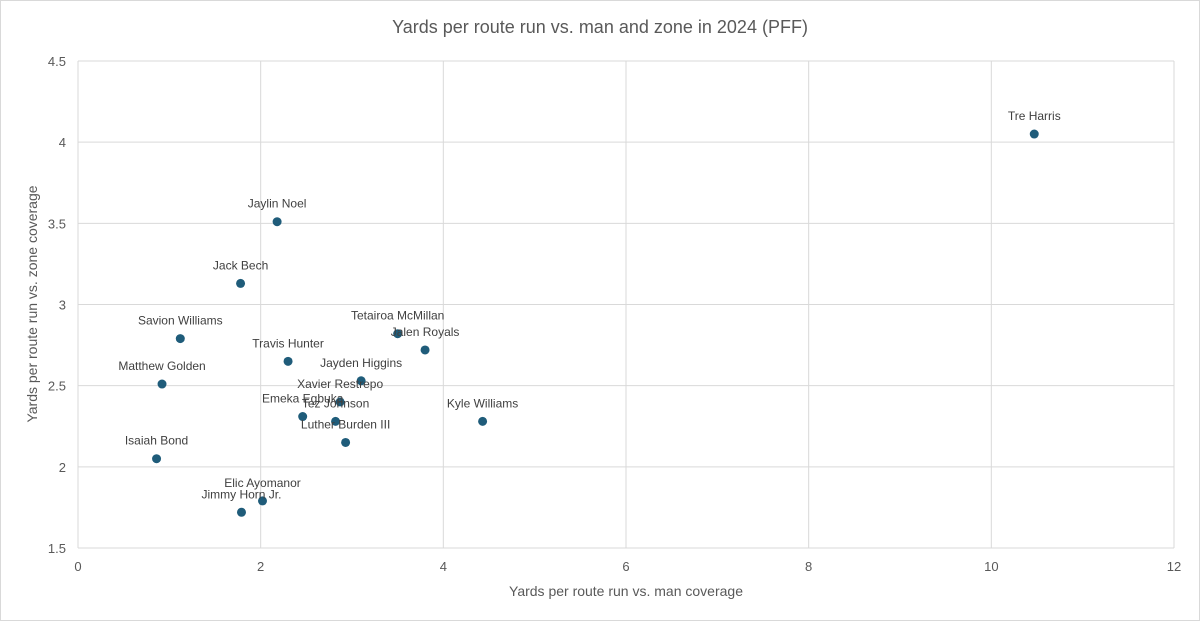 This screenshot has height=621, width=1200. What do you see at coordinates (277, 204) in the screenshot?
I see `data-label-jaylin-noel: Jaylin Noel` at bounding box center [277, 204].